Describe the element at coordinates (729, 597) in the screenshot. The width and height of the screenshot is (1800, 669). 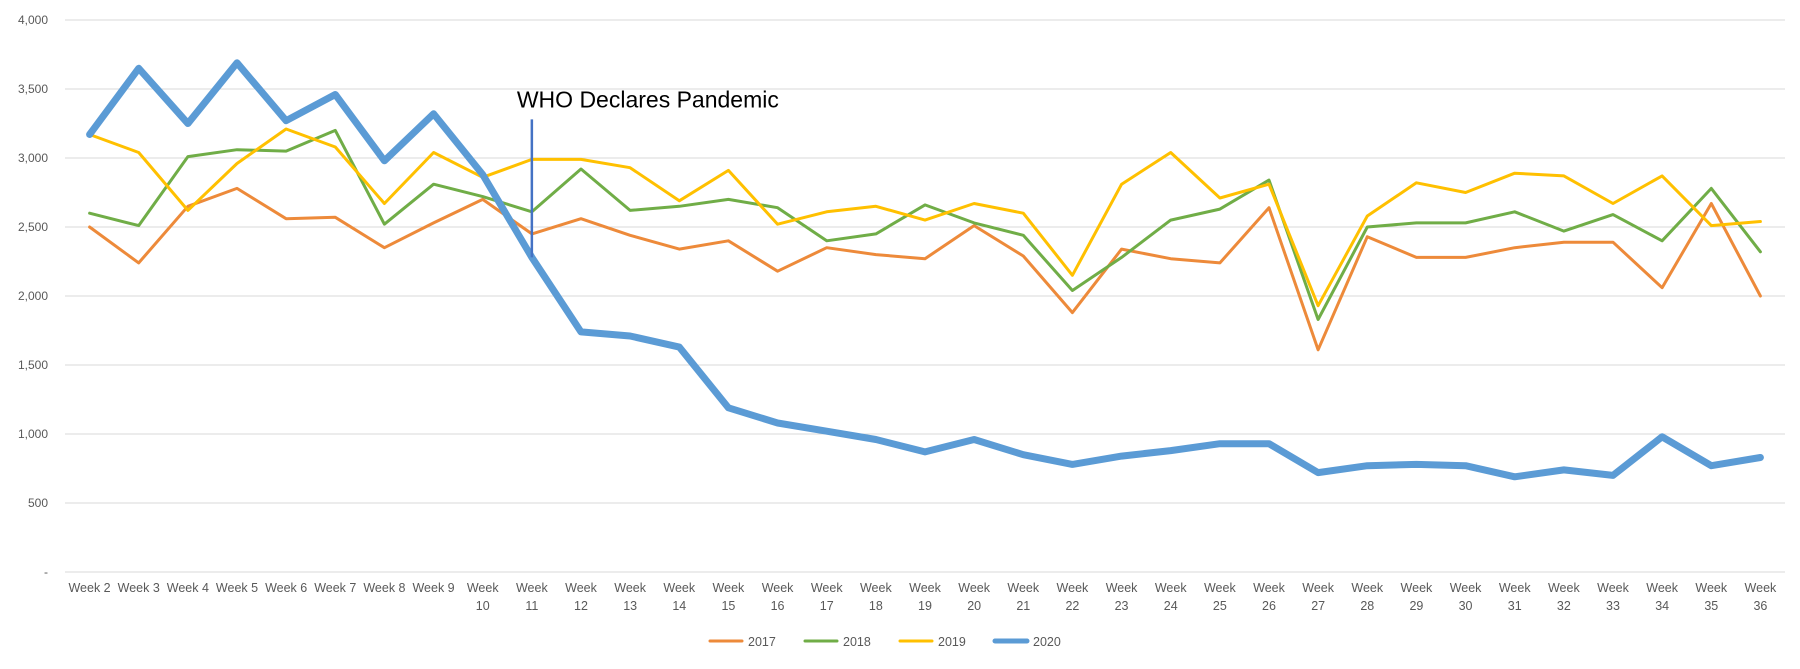
I see `x-tick-label: Week 15` at that location.